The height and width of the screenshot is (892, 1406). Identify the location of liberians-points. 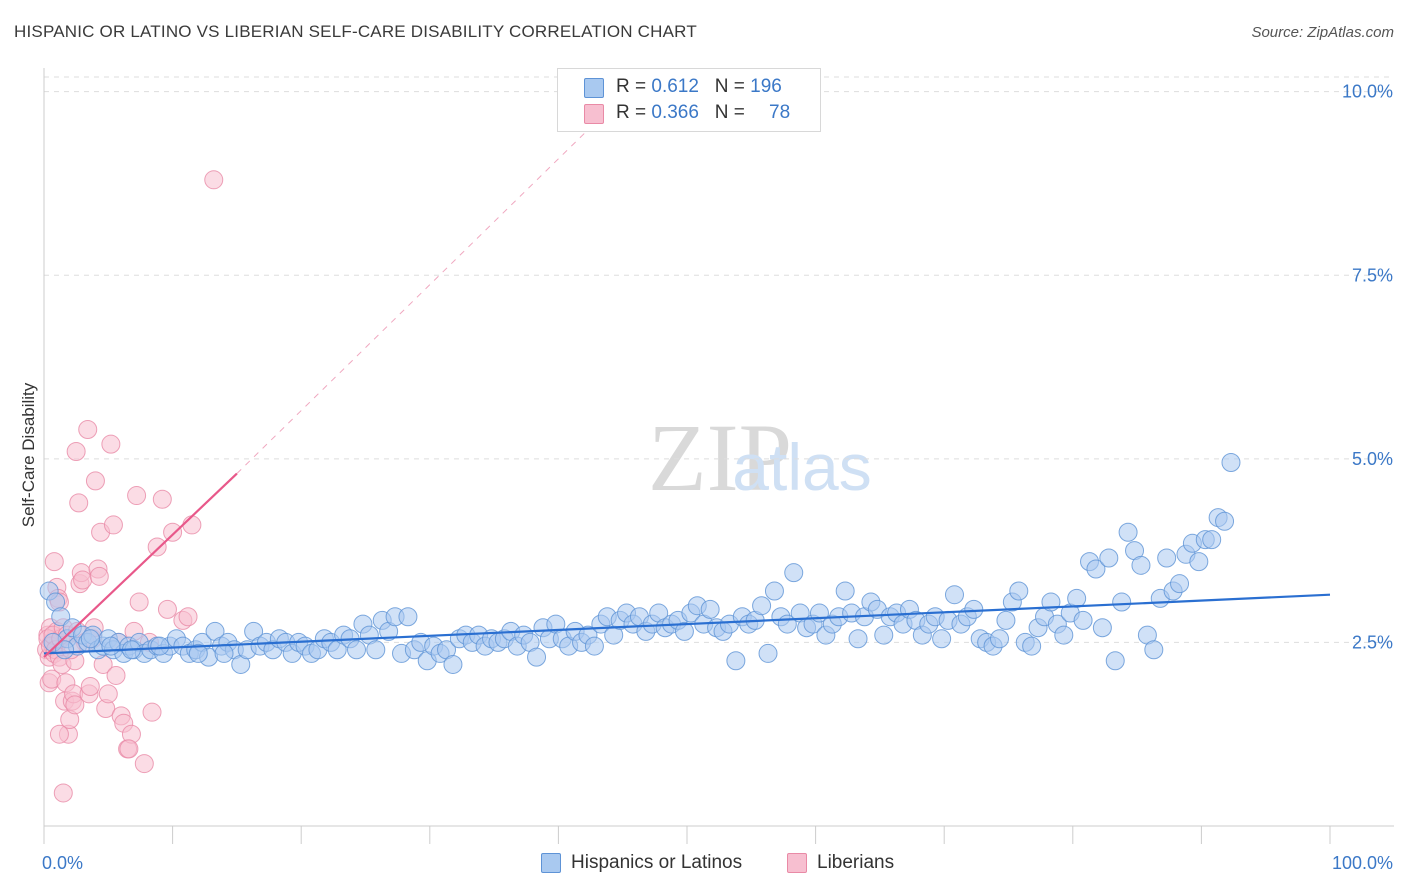
(130, 486).